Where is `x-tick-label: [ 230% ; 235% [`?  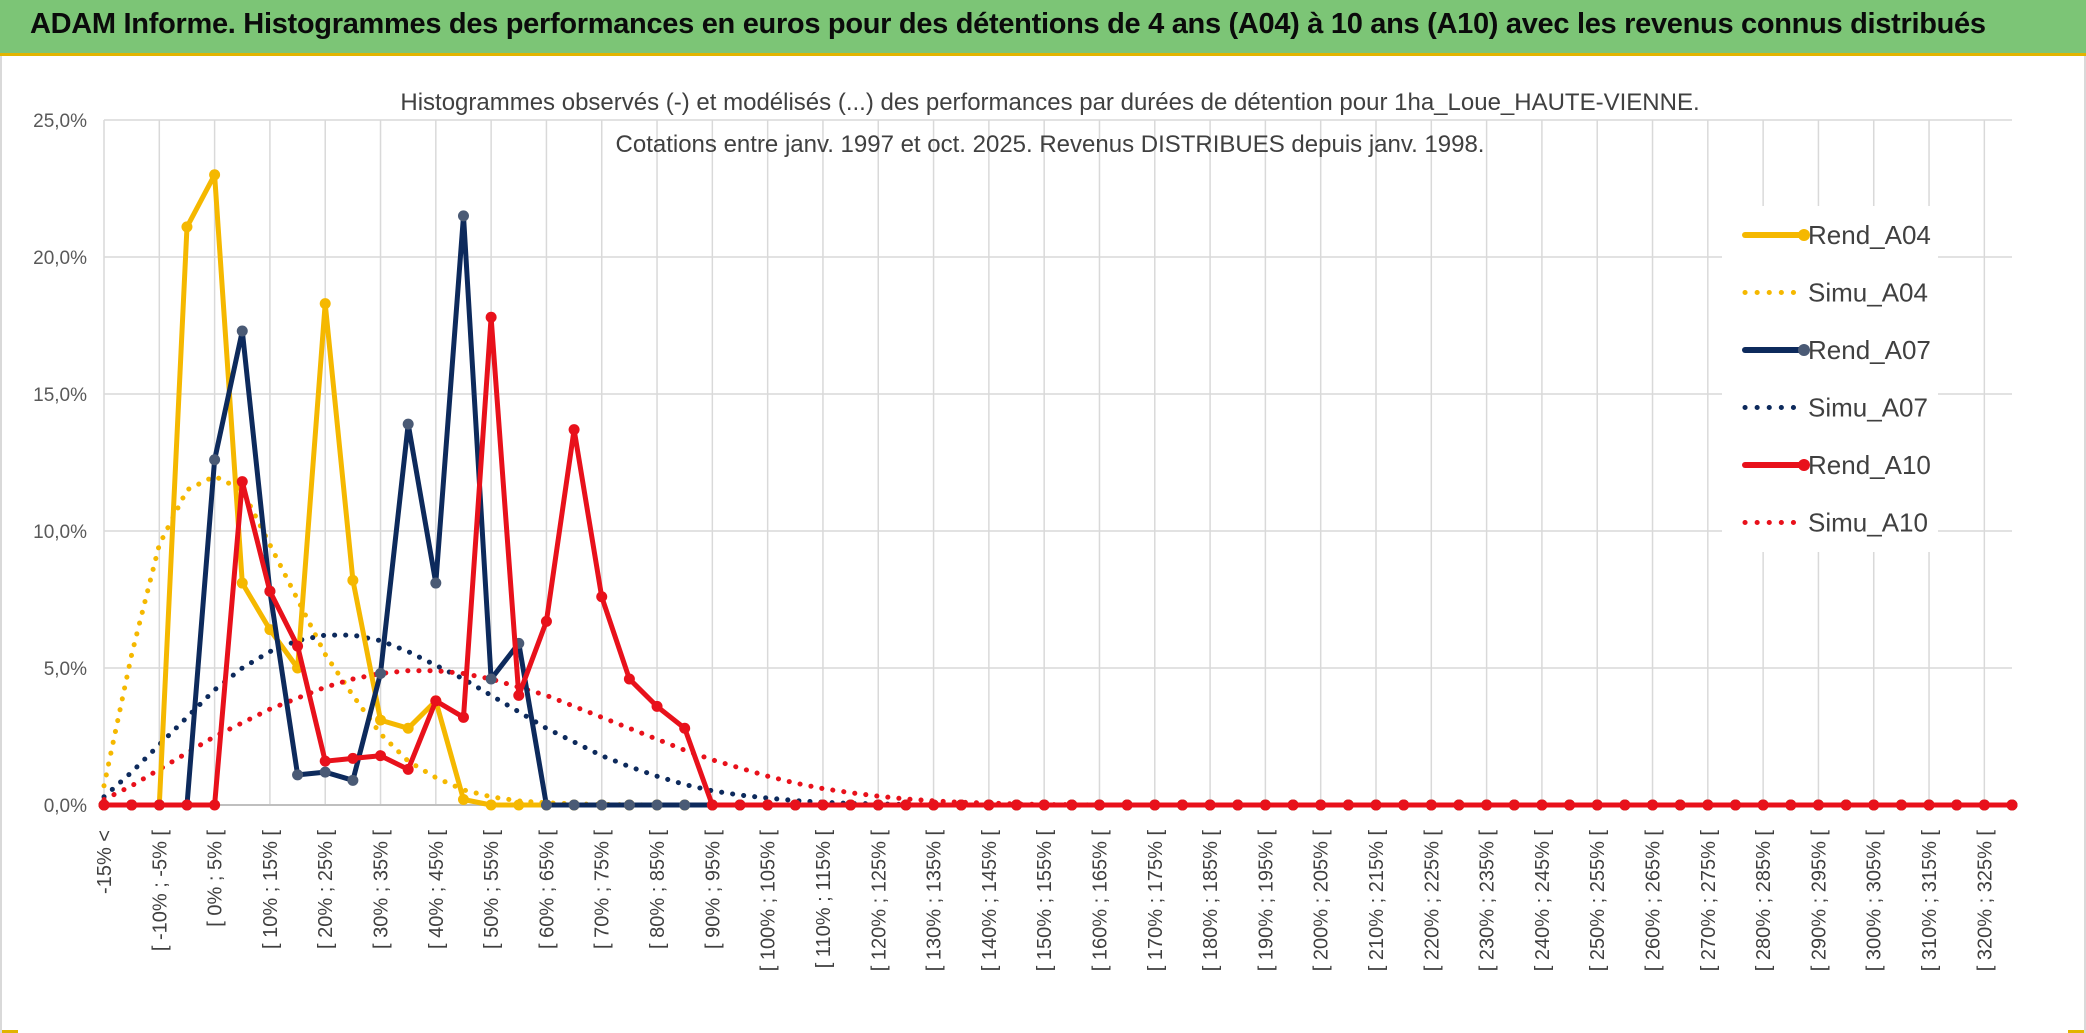 x-tick-label: [ 230% ; 235% [ is located at coordinates (1488, 901).